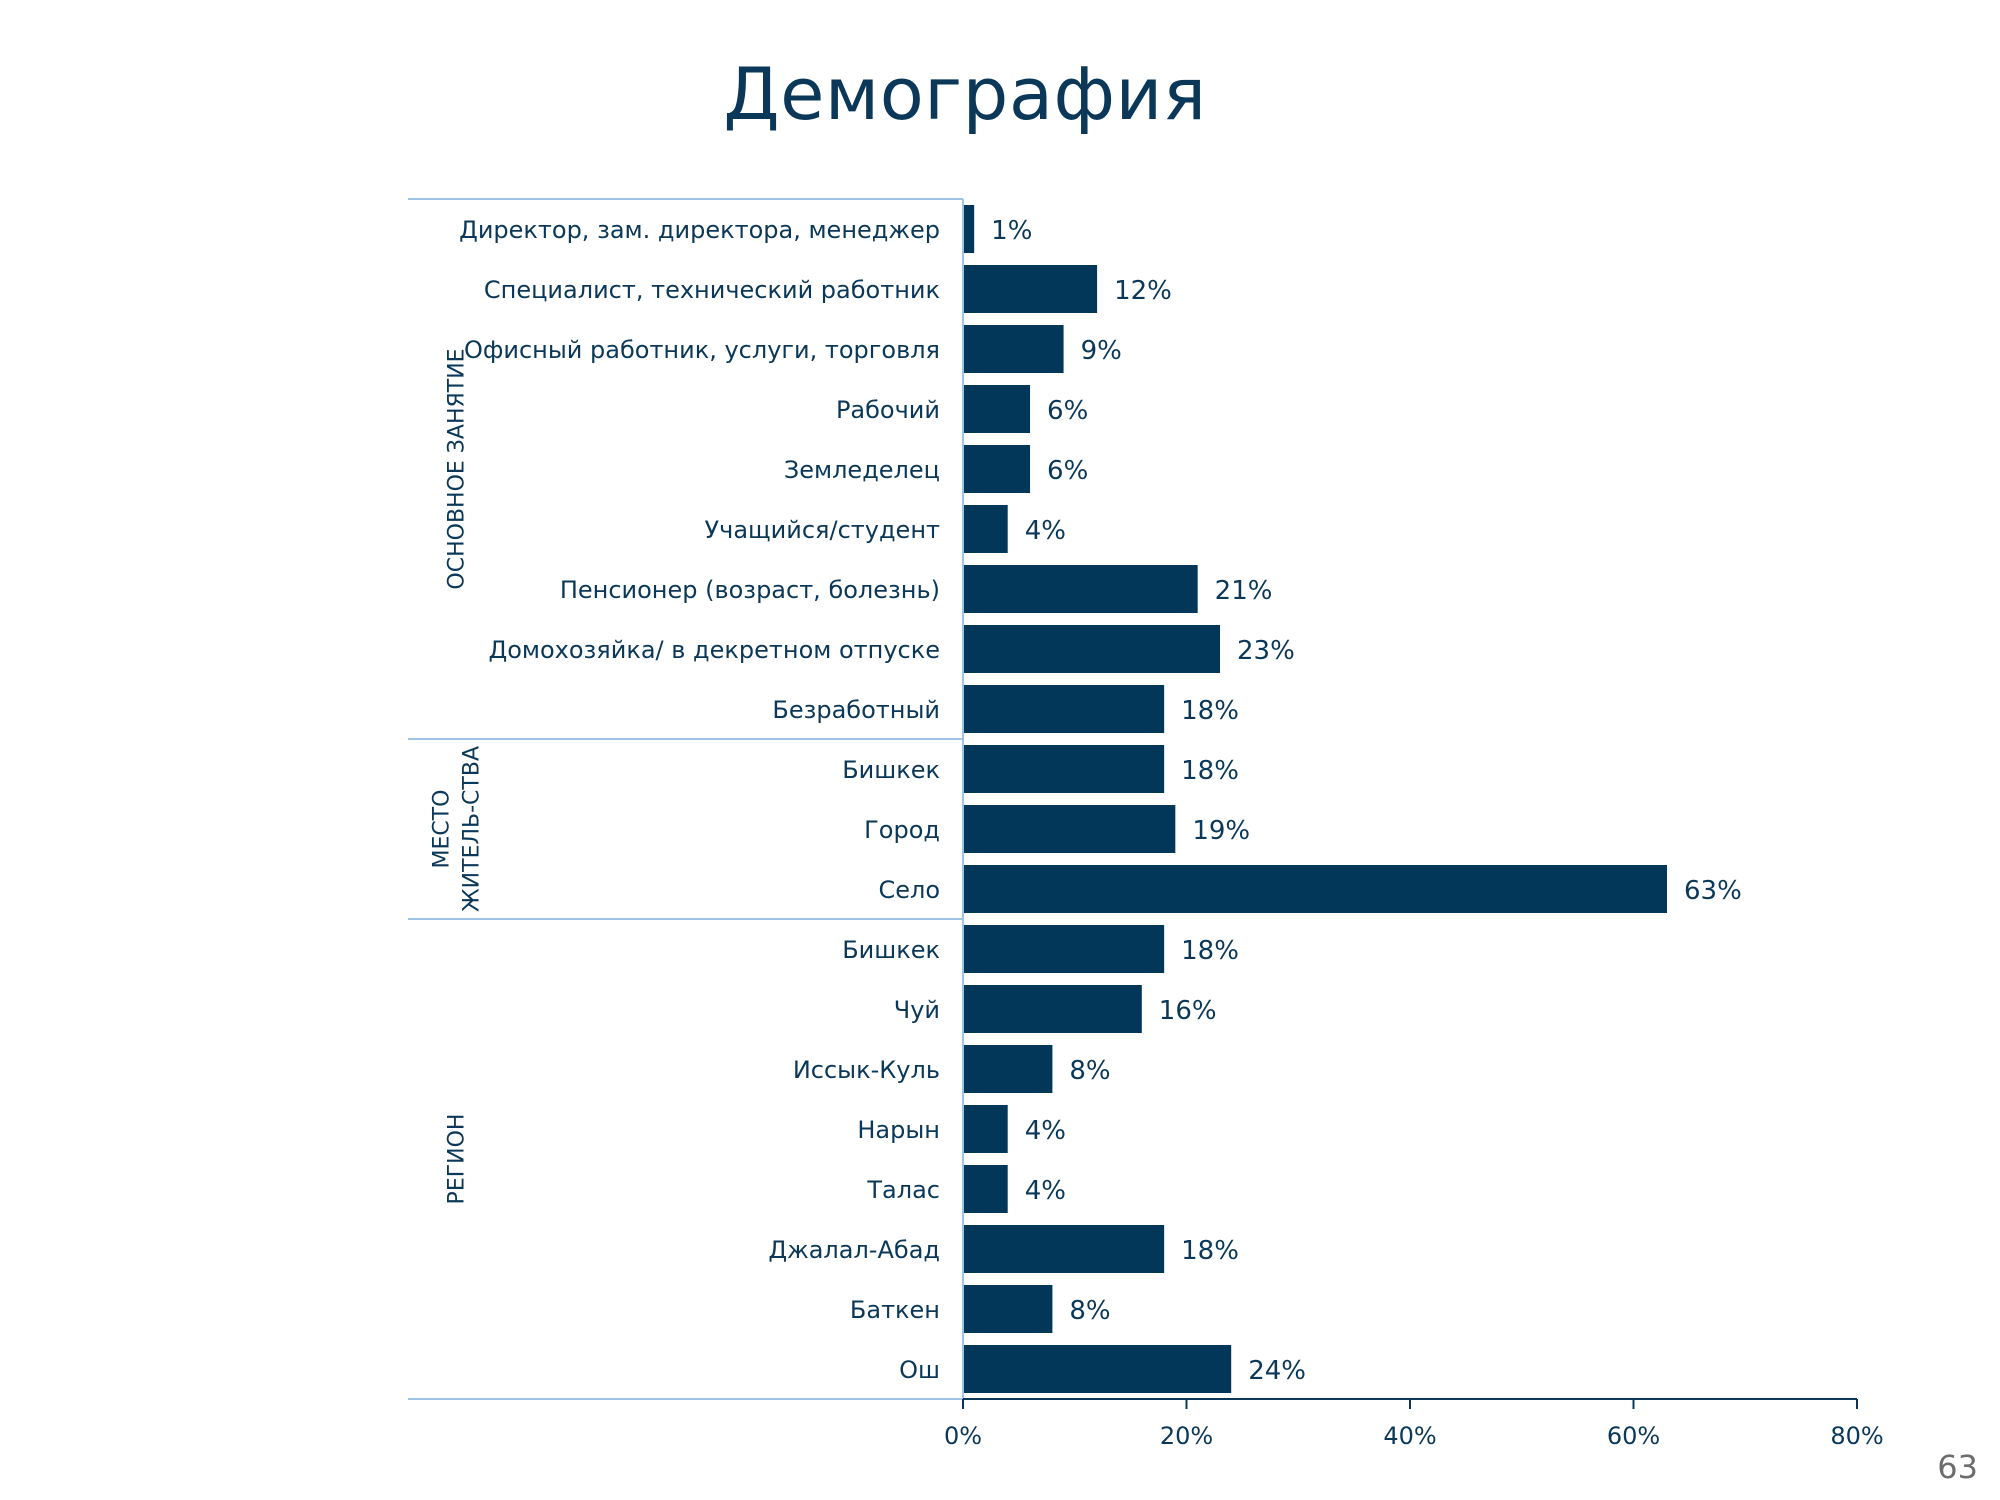  What do you see at coordinates (702, 350) in the screenshot?
I see `category-label: Офисный работник, услуги, торговля` at bounding box center [702, 350].